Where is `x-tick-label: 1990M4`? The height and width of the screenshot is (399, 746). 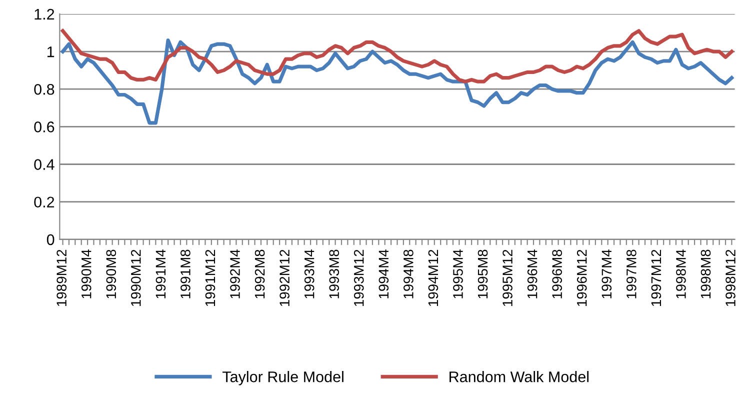 x-tick-label: 1990M4 is located at coordinates (86, 274).